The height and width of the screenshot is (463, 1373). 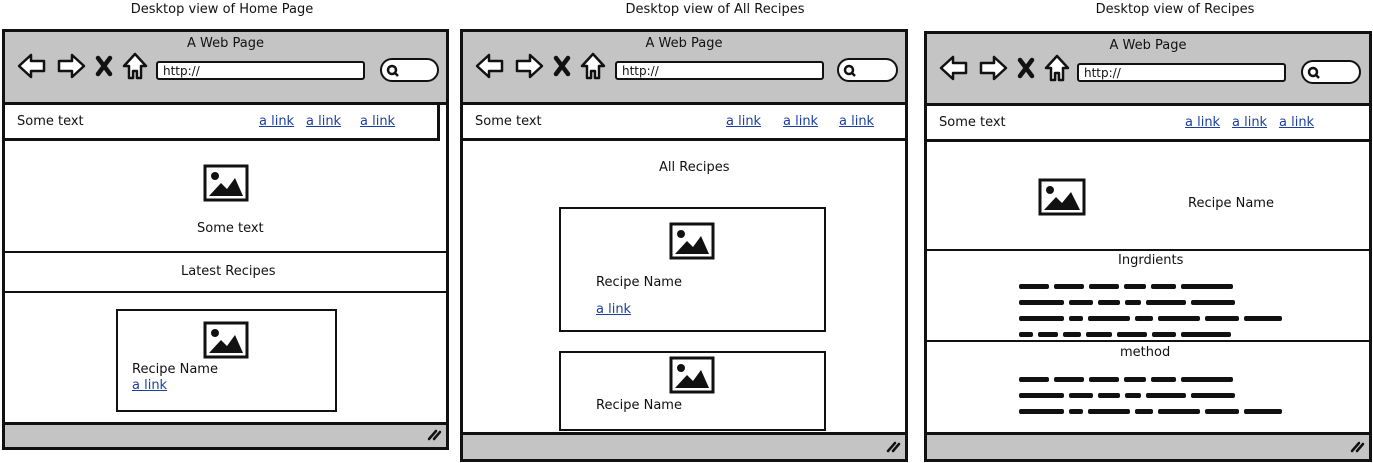 I want to click on caption-all-recipes: Desktop view of All Recipes, so click(x=715, y=9).